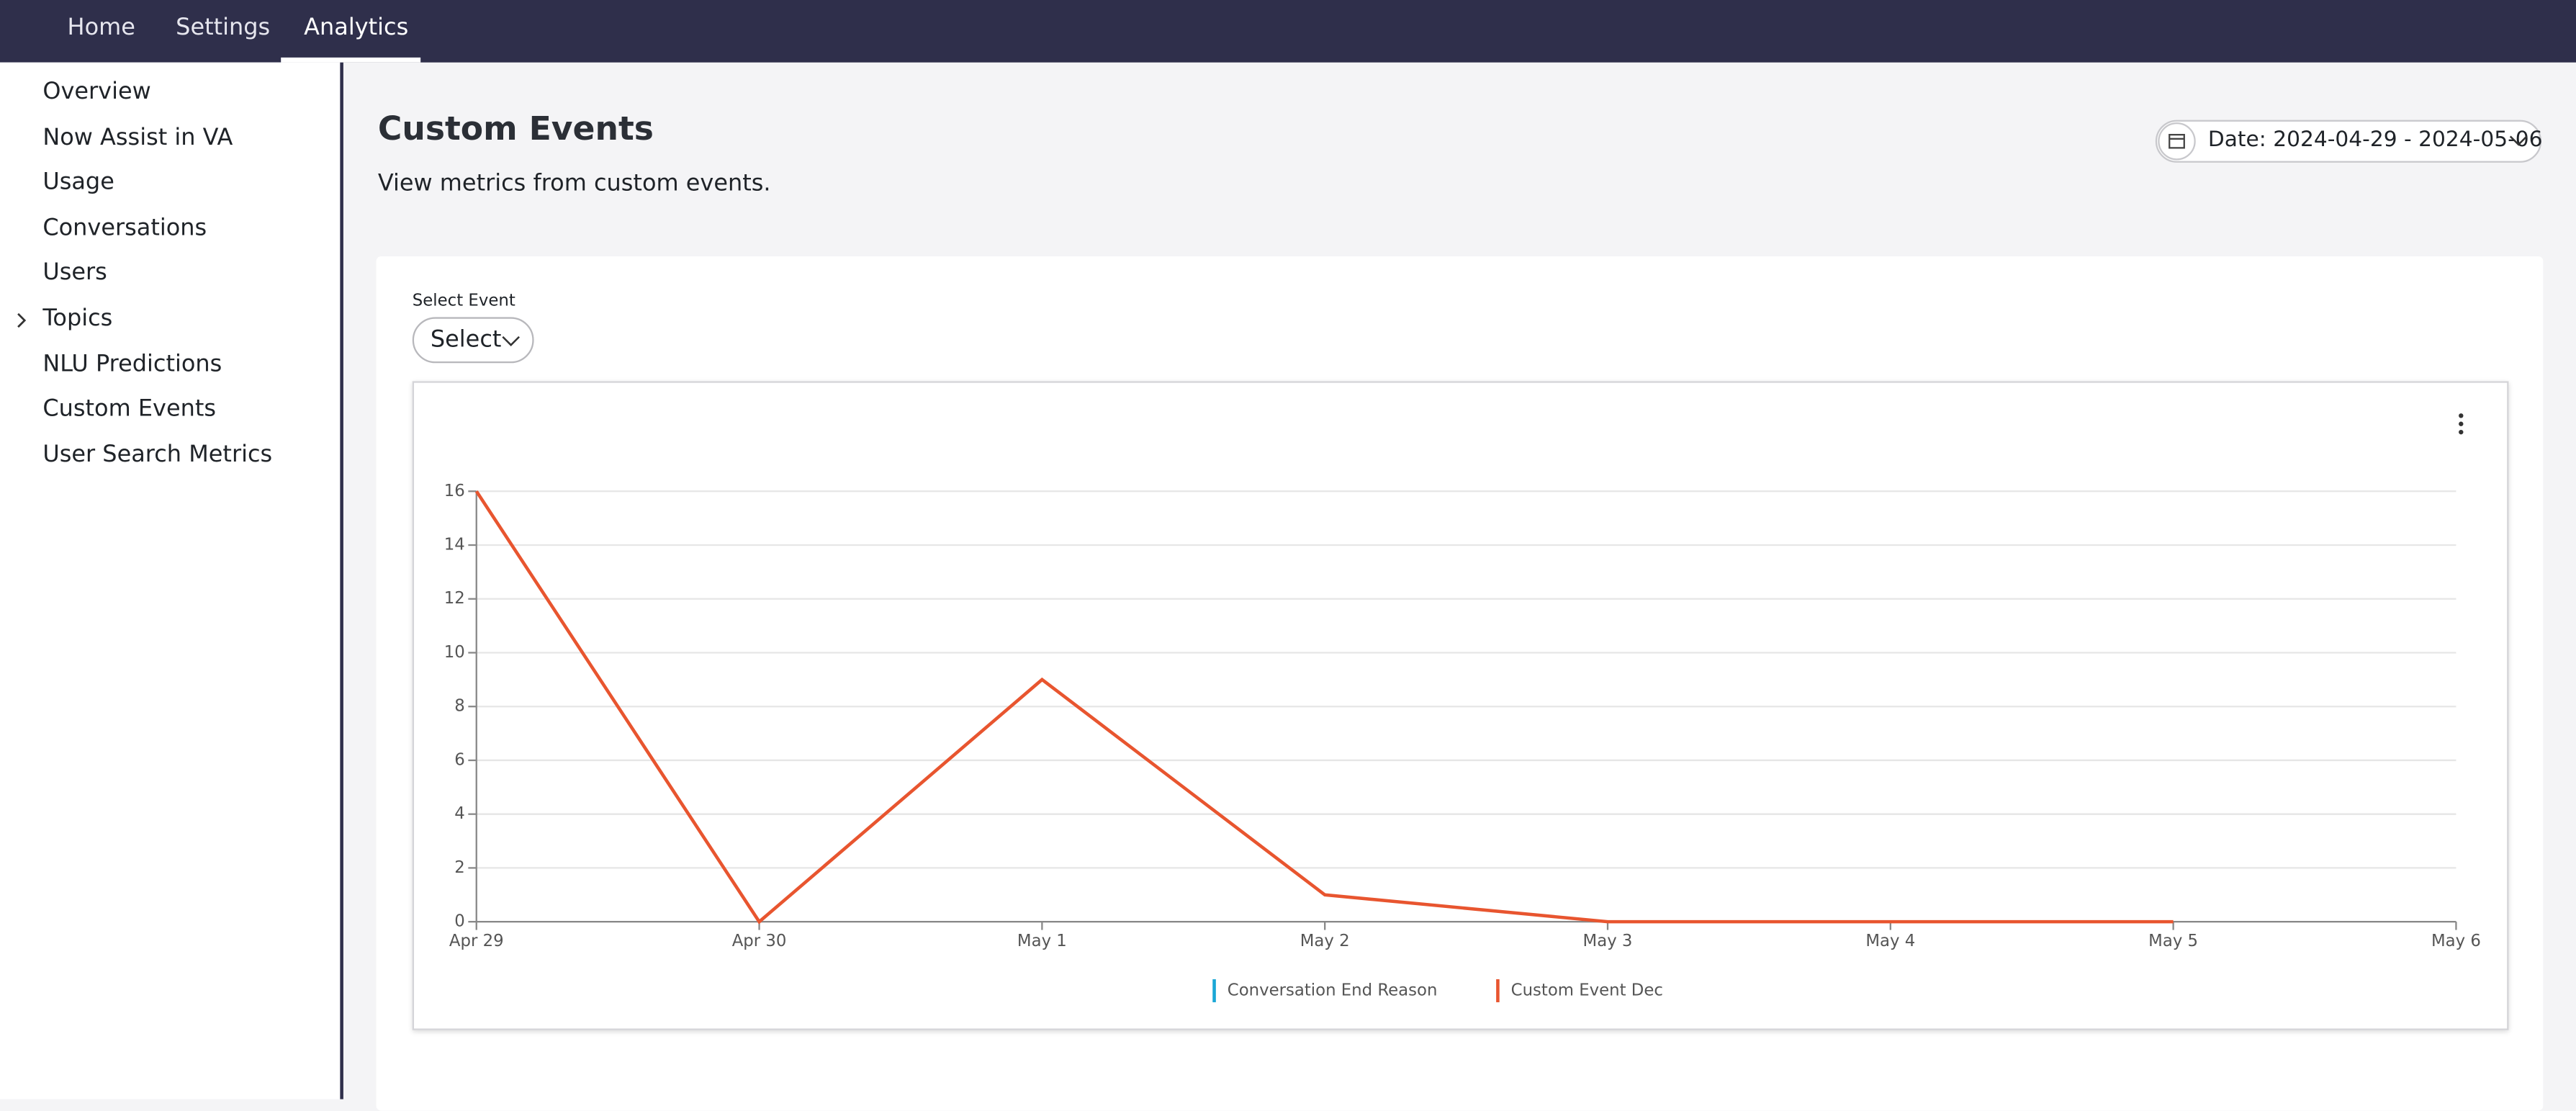 This screenshot has height=1111, width=2576. What do you see at coordinates (463, 301) in the screenshot?
I see `select-label: Select Event` at bounding box center [463, 301].